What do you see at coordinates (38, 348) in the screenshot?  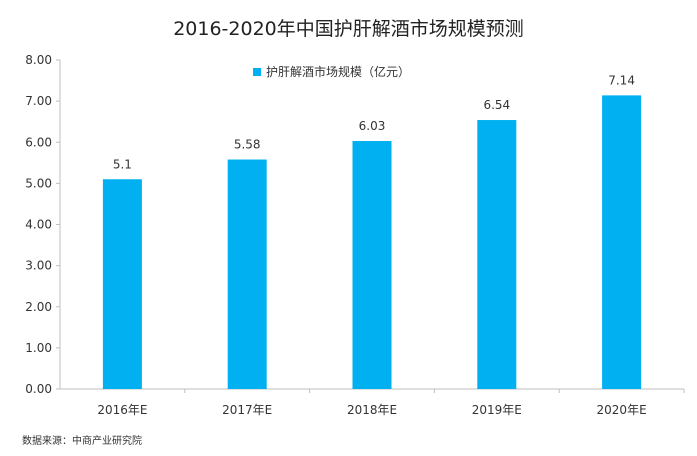 I see `y-tick-label: 1.00` at bounding box center [38, 348].